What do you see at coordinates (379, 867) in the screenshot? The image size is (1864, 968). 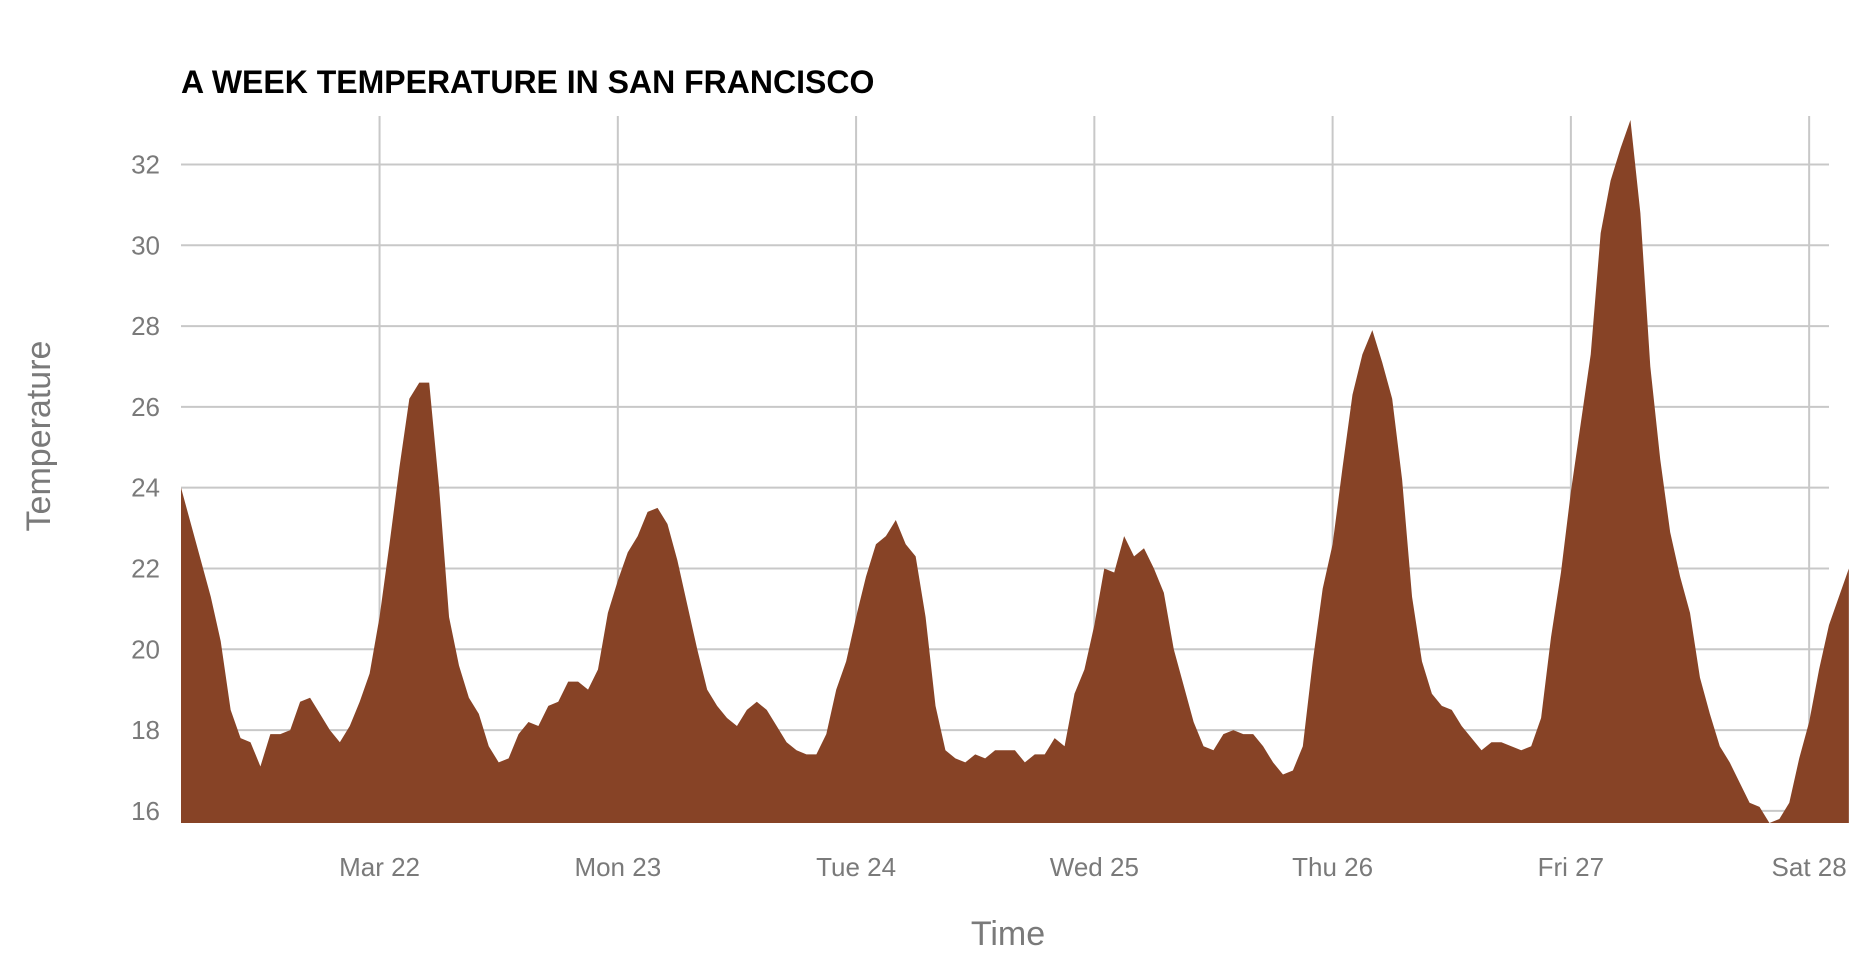 I see `x-tick-label: Mar 22` at bounding box center [379, 867].